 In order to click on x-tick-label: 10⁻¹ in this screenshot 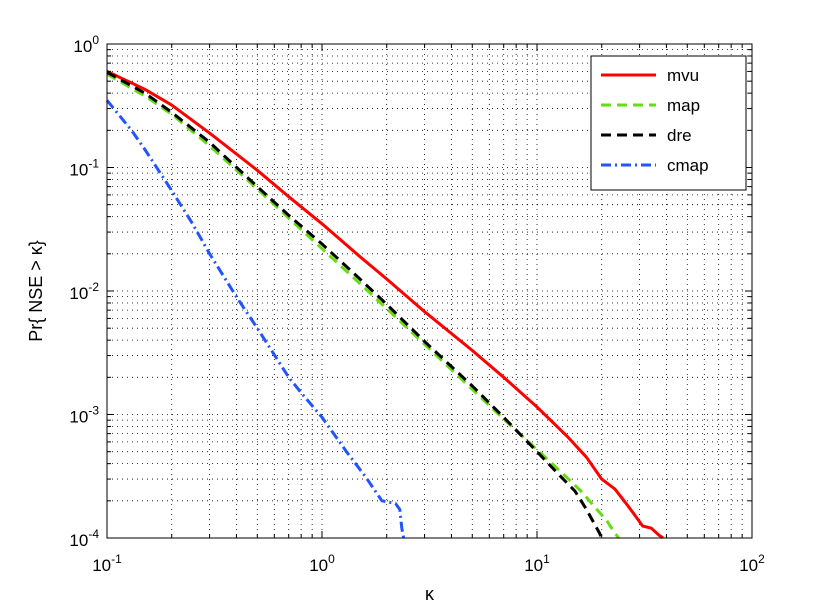, I will do `click(107, 563)`.